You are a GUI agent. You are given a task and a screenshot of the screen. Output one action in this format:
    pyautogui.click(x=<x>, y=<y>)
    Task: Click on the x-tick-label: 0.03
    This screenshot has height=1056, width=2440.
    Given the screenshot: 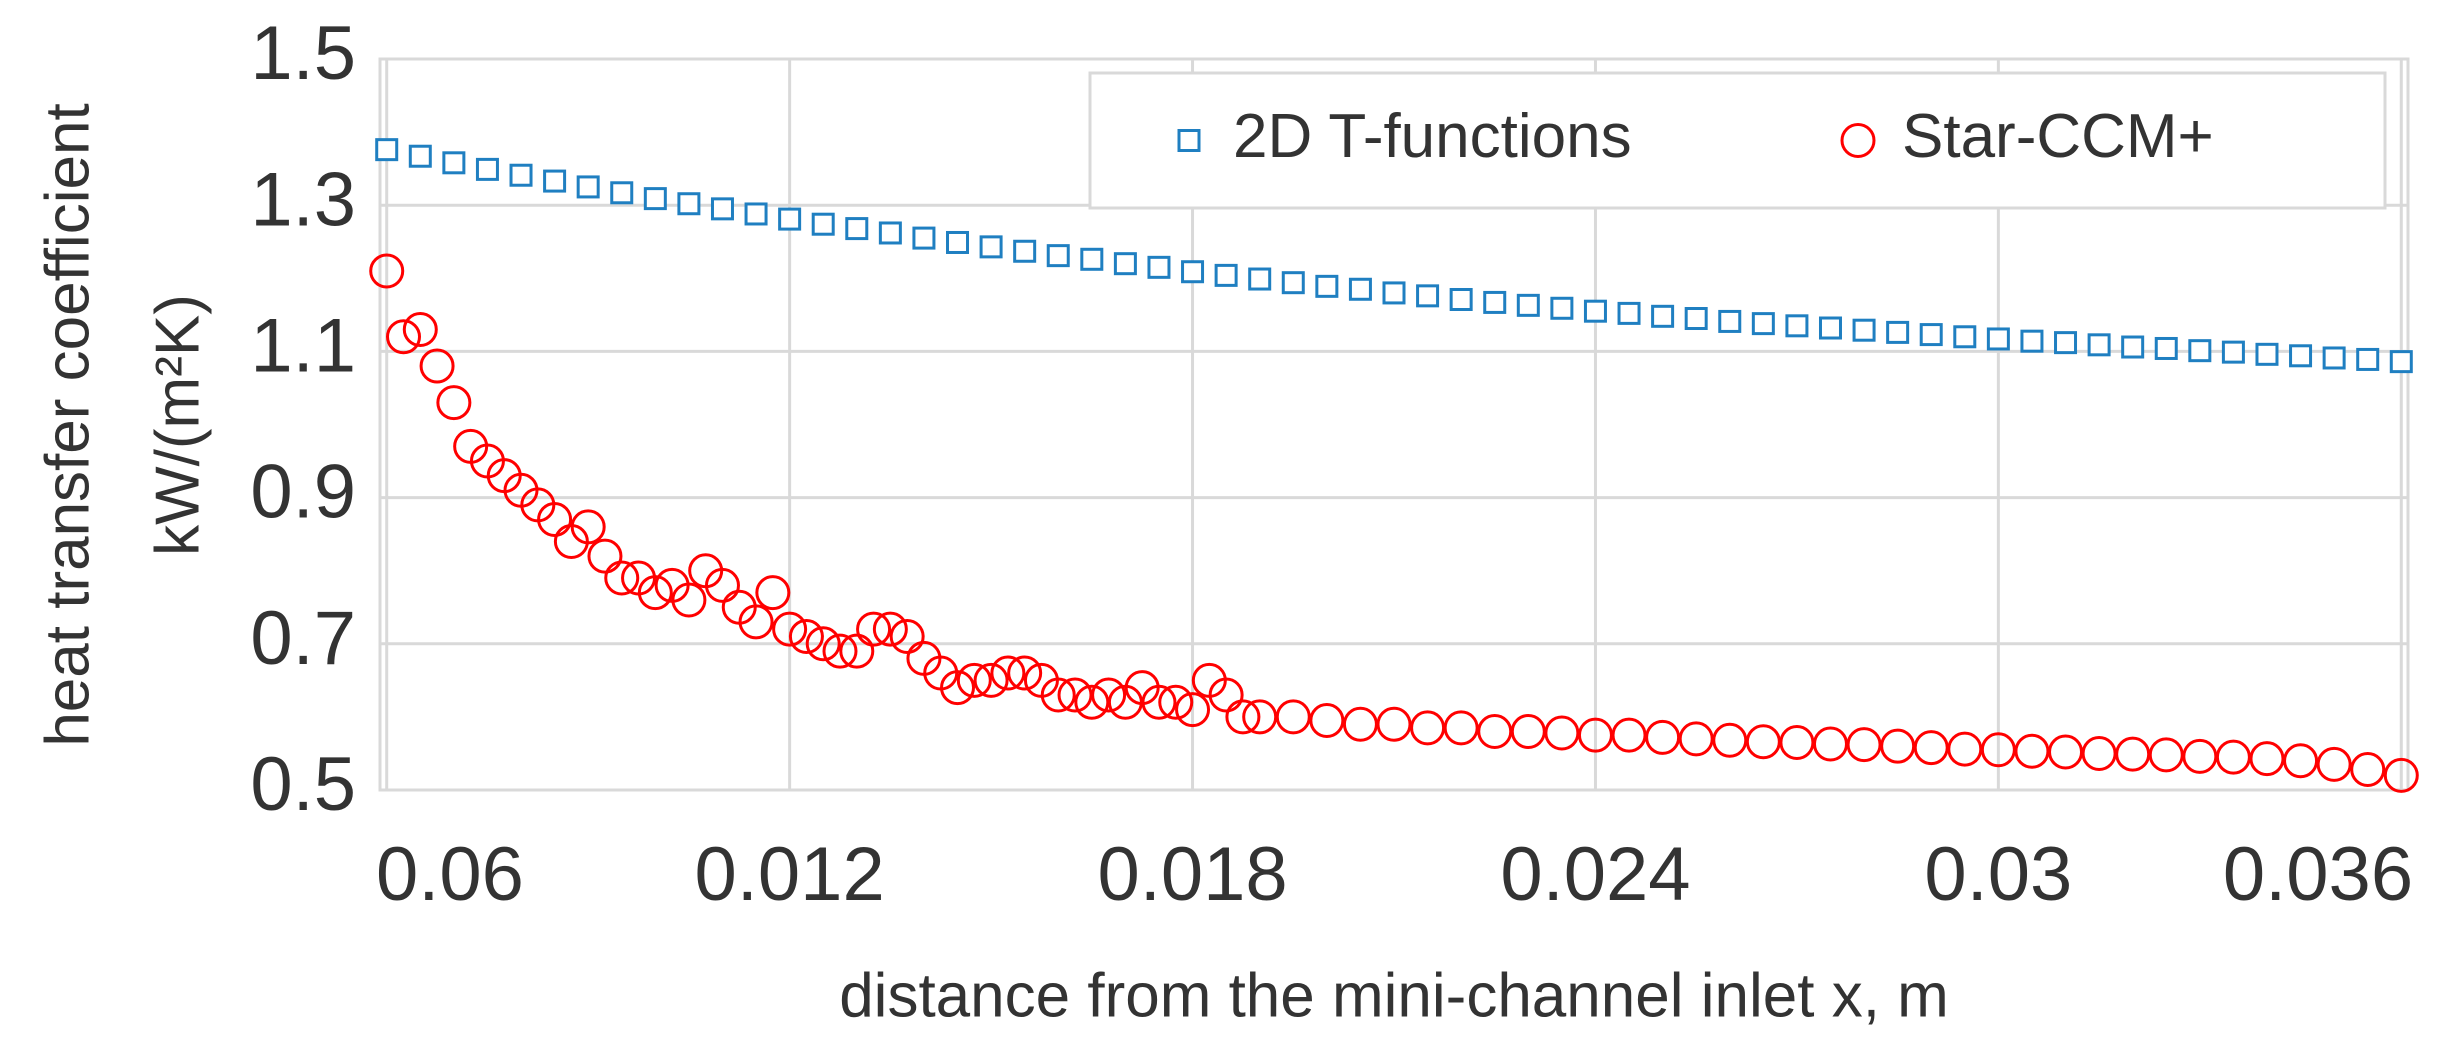 What is the action you would take?
    pyautogui.click(x=1998, y=874)
    